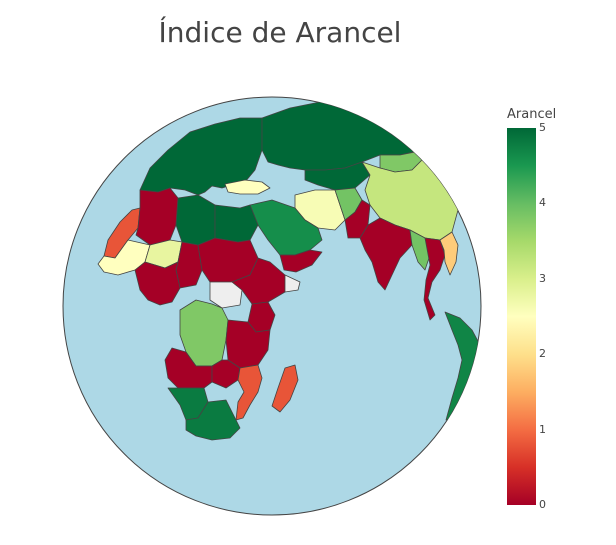  Describe the element at coordinates (542, 203) in the screenshot. I see `colorbar-tick: 4` at that location.